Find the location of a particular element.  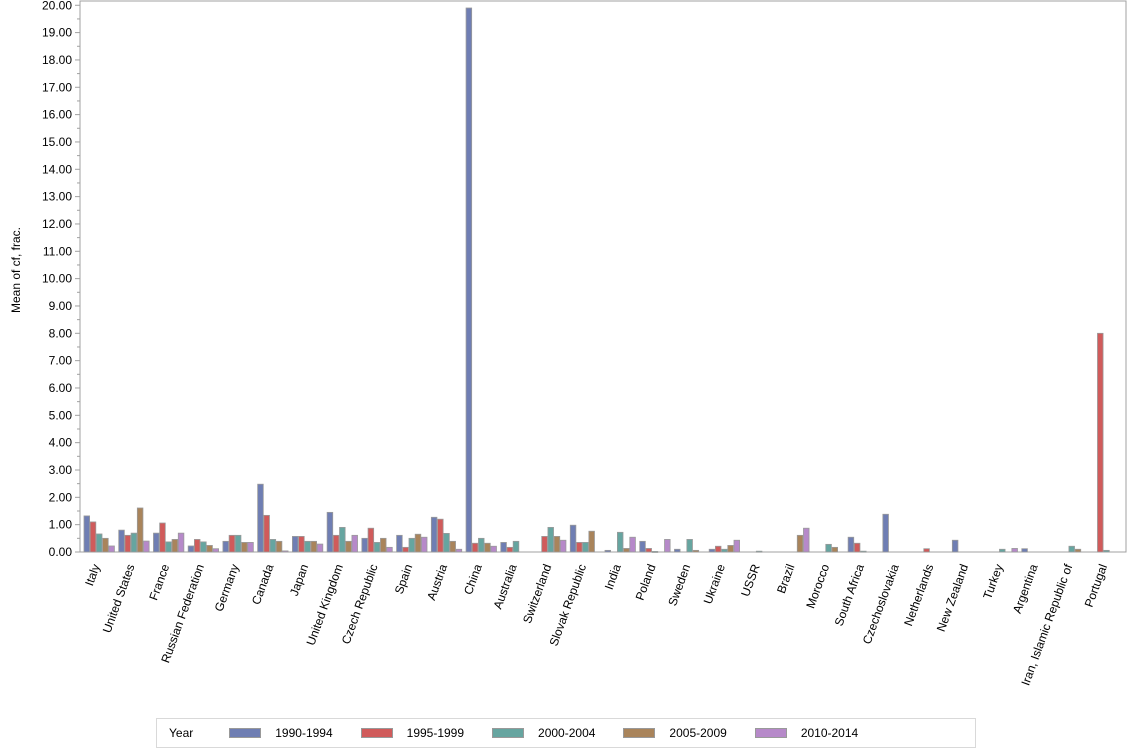

y-tick-label: 11.00 is located at coordinates (57, 251).